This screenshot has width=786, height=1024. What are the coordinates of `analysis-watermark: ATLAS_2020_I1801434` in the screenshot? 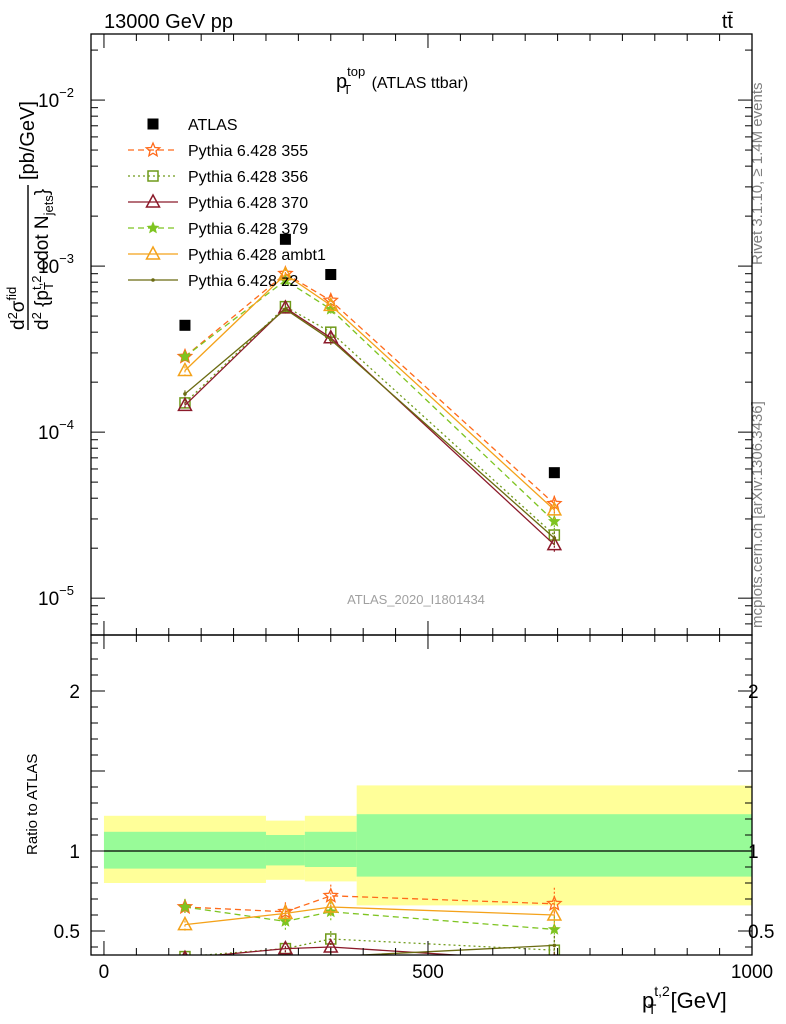 It's located at (416, 599).